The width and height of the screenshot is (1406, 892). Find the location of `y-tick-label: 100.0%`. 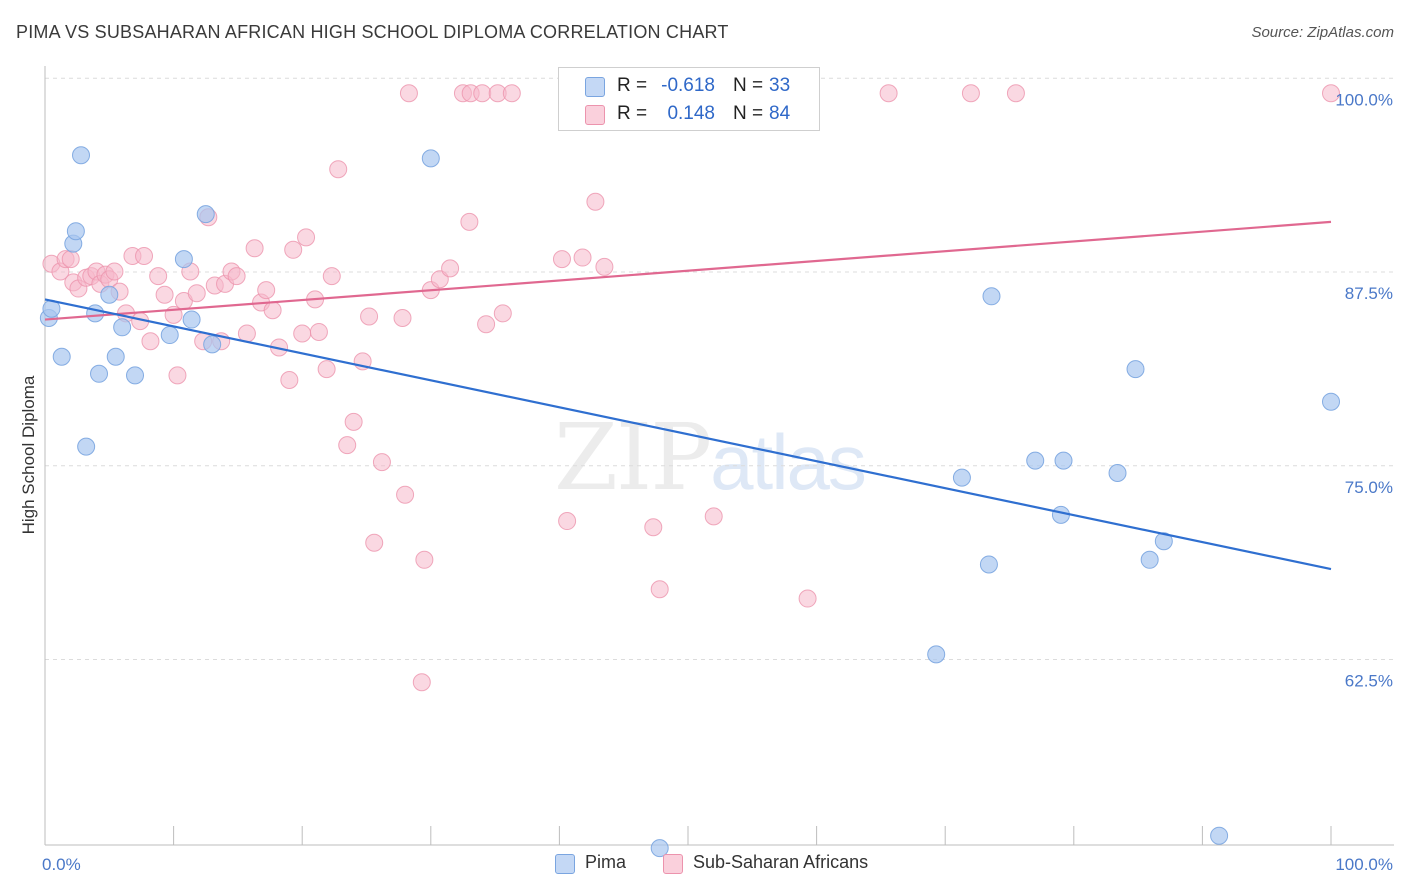

y-tick-label: 100.0% is located at coordinates (1364, 99).